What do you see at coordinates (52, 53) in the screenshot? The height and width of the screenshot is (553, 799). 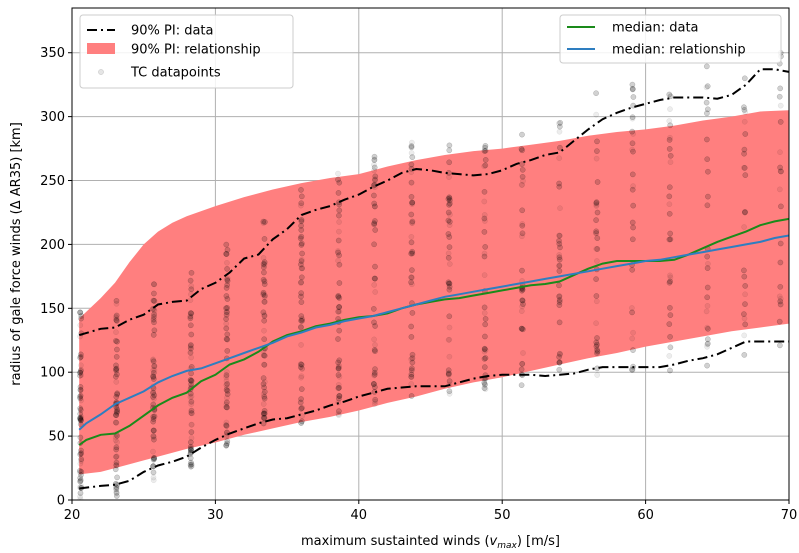 I see `y-tick-label-7: 350` at bounding box center [52, 53].